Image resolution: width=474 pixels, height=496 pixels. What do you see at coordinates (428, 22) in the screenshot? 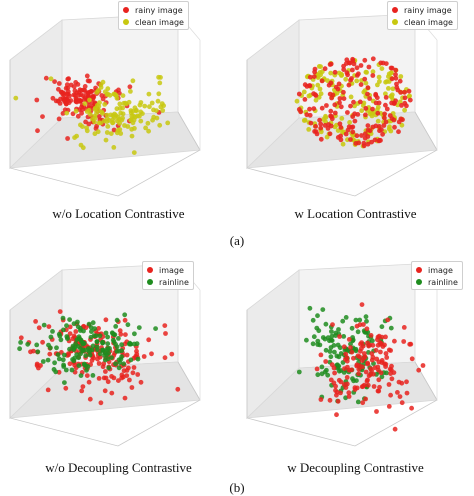
I see `legend-label: clean image` at bounding box center [428, 22].